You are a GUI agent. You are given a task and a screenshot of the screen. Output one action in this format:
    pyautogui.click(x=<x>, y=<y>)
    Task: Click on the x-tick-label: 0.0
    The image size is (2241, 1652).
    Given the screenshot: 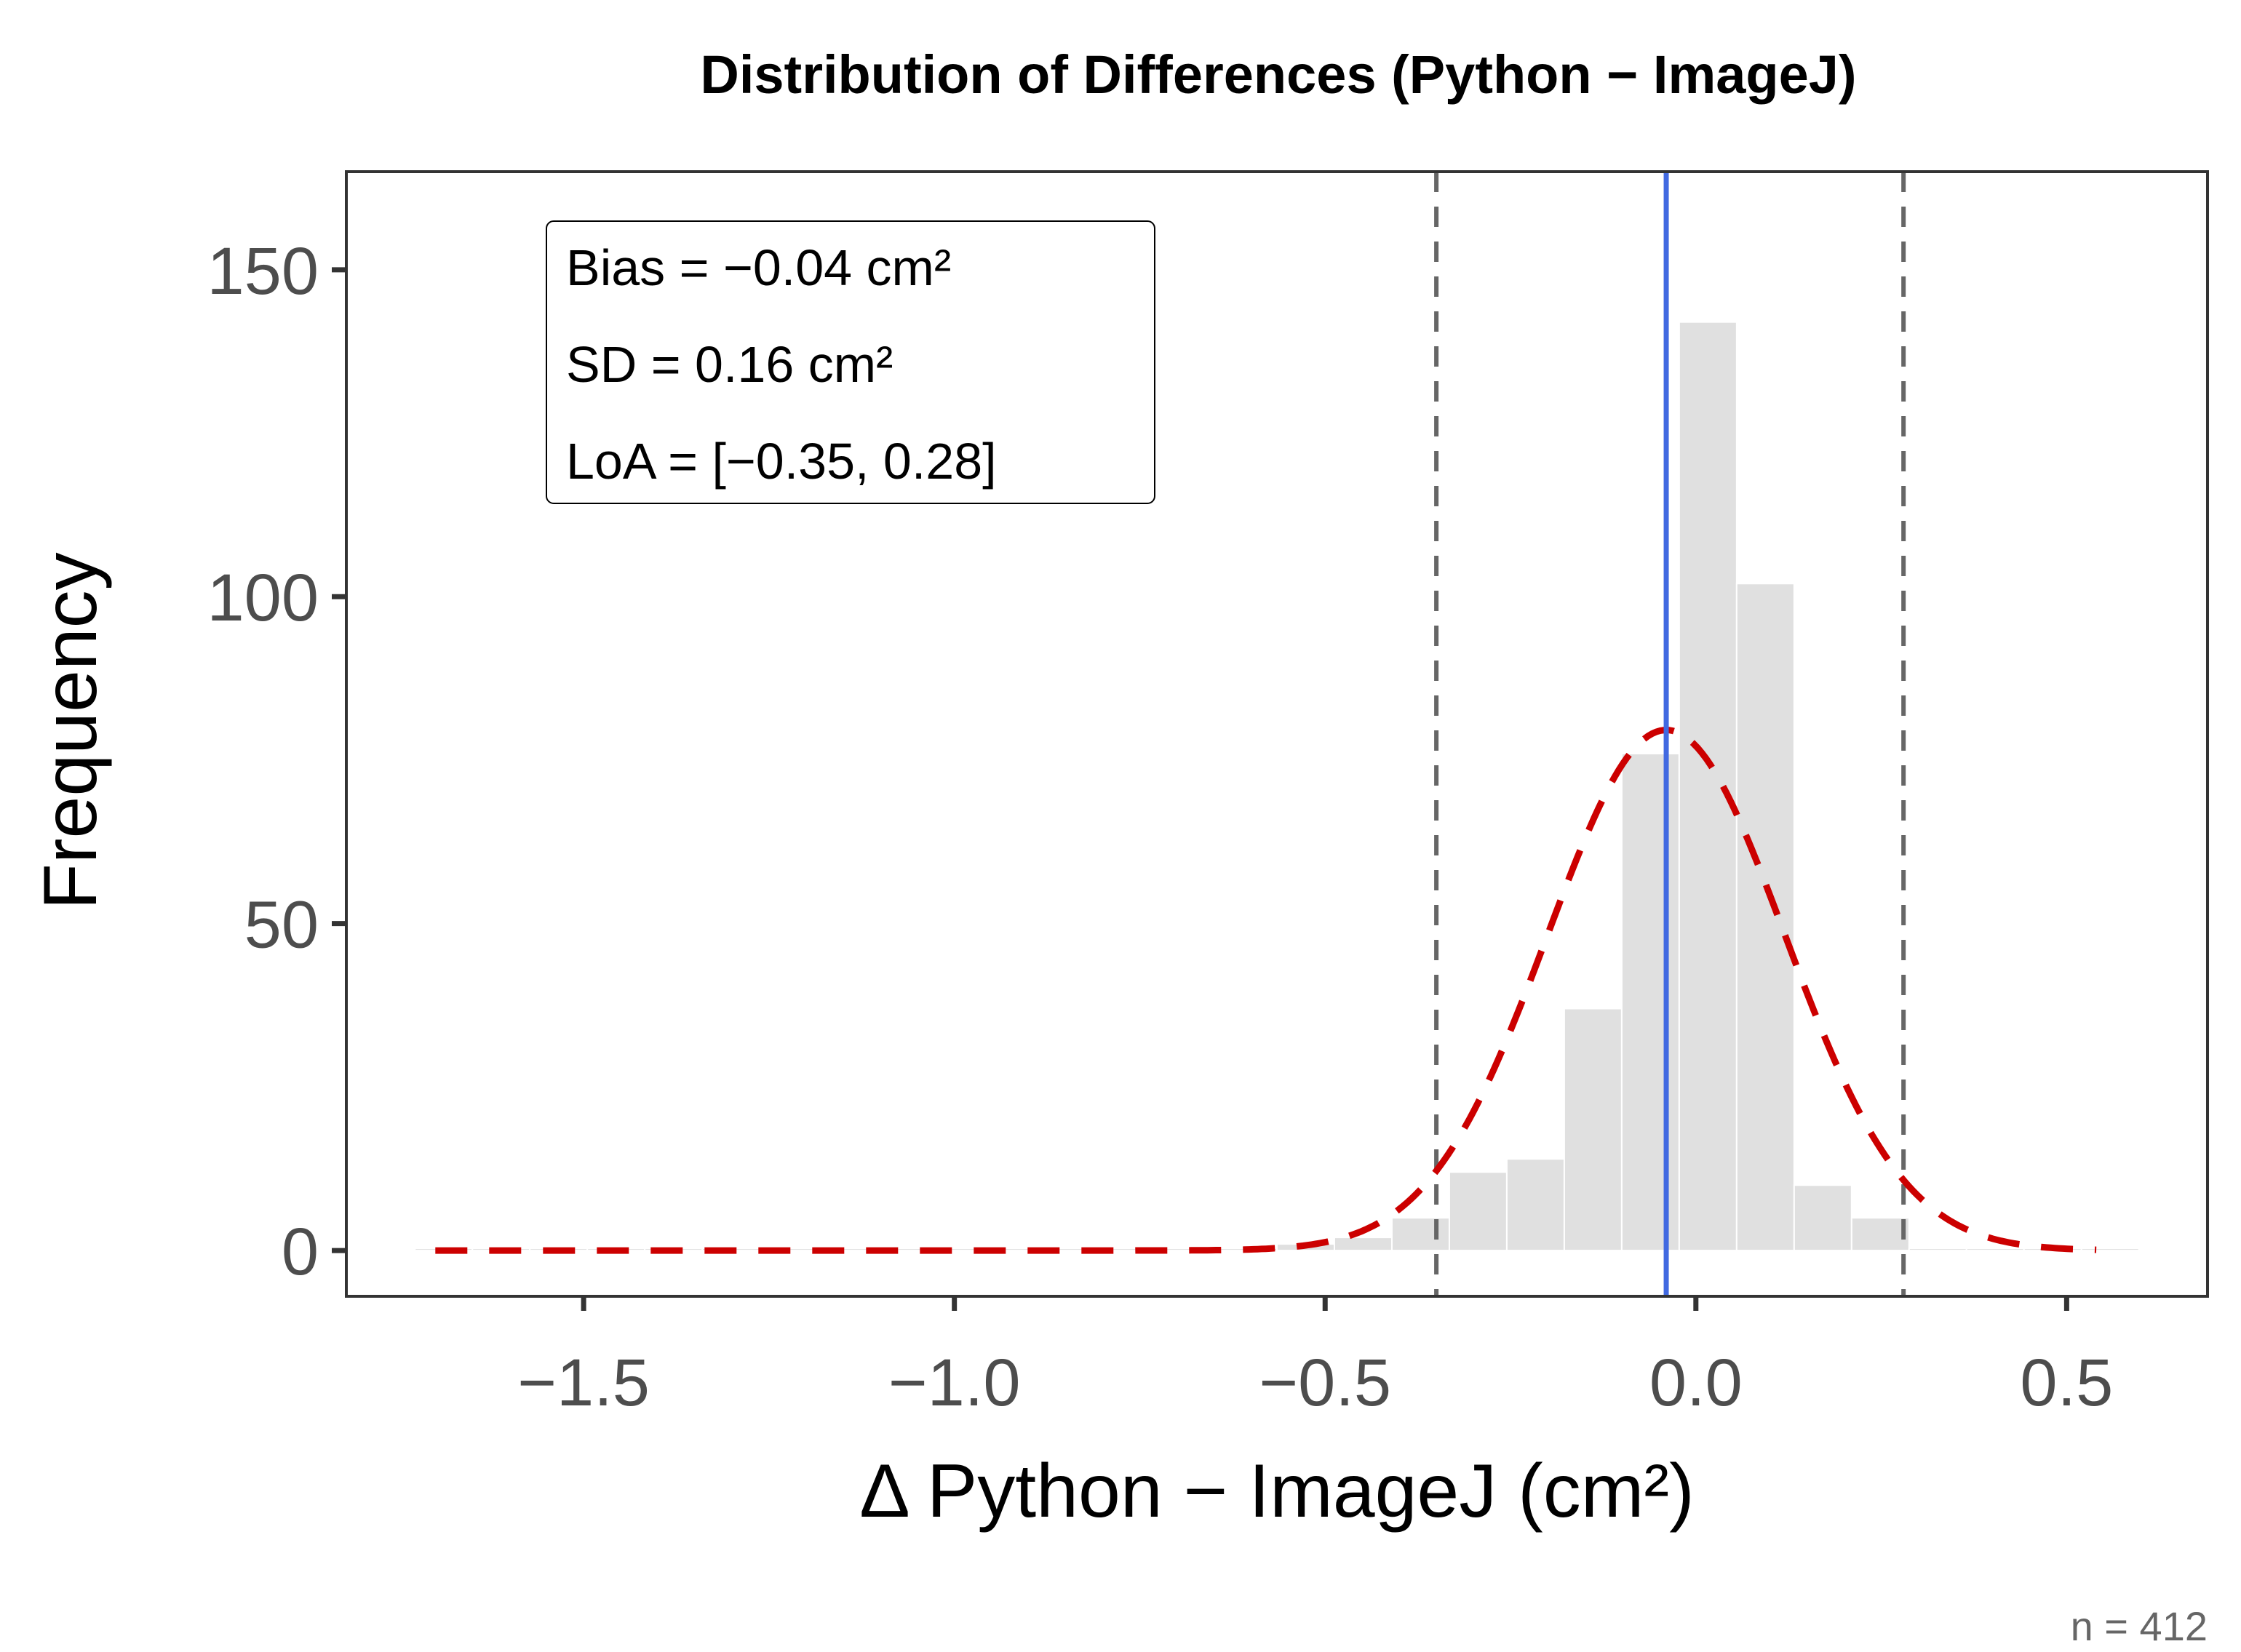 What is the action you would take?
    pyautogui.click(x=1696, y=1383)
    